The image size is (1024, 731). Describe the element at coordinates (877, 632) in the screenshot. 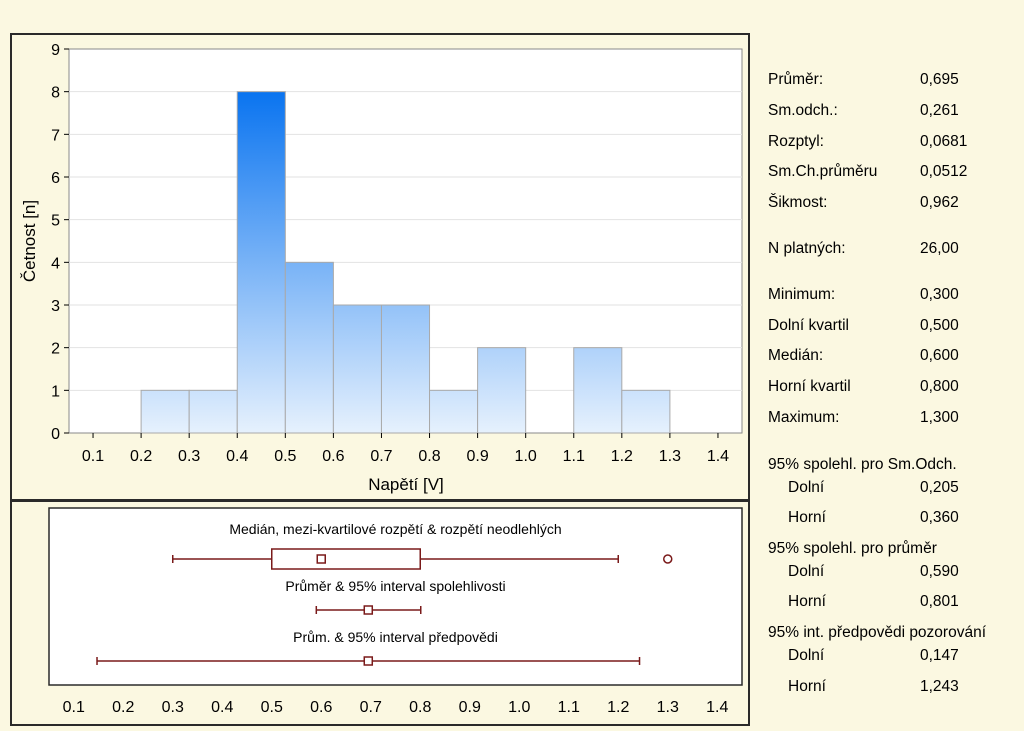

I see `pi-title: 95% int. předpovědi pozorování` at that location.